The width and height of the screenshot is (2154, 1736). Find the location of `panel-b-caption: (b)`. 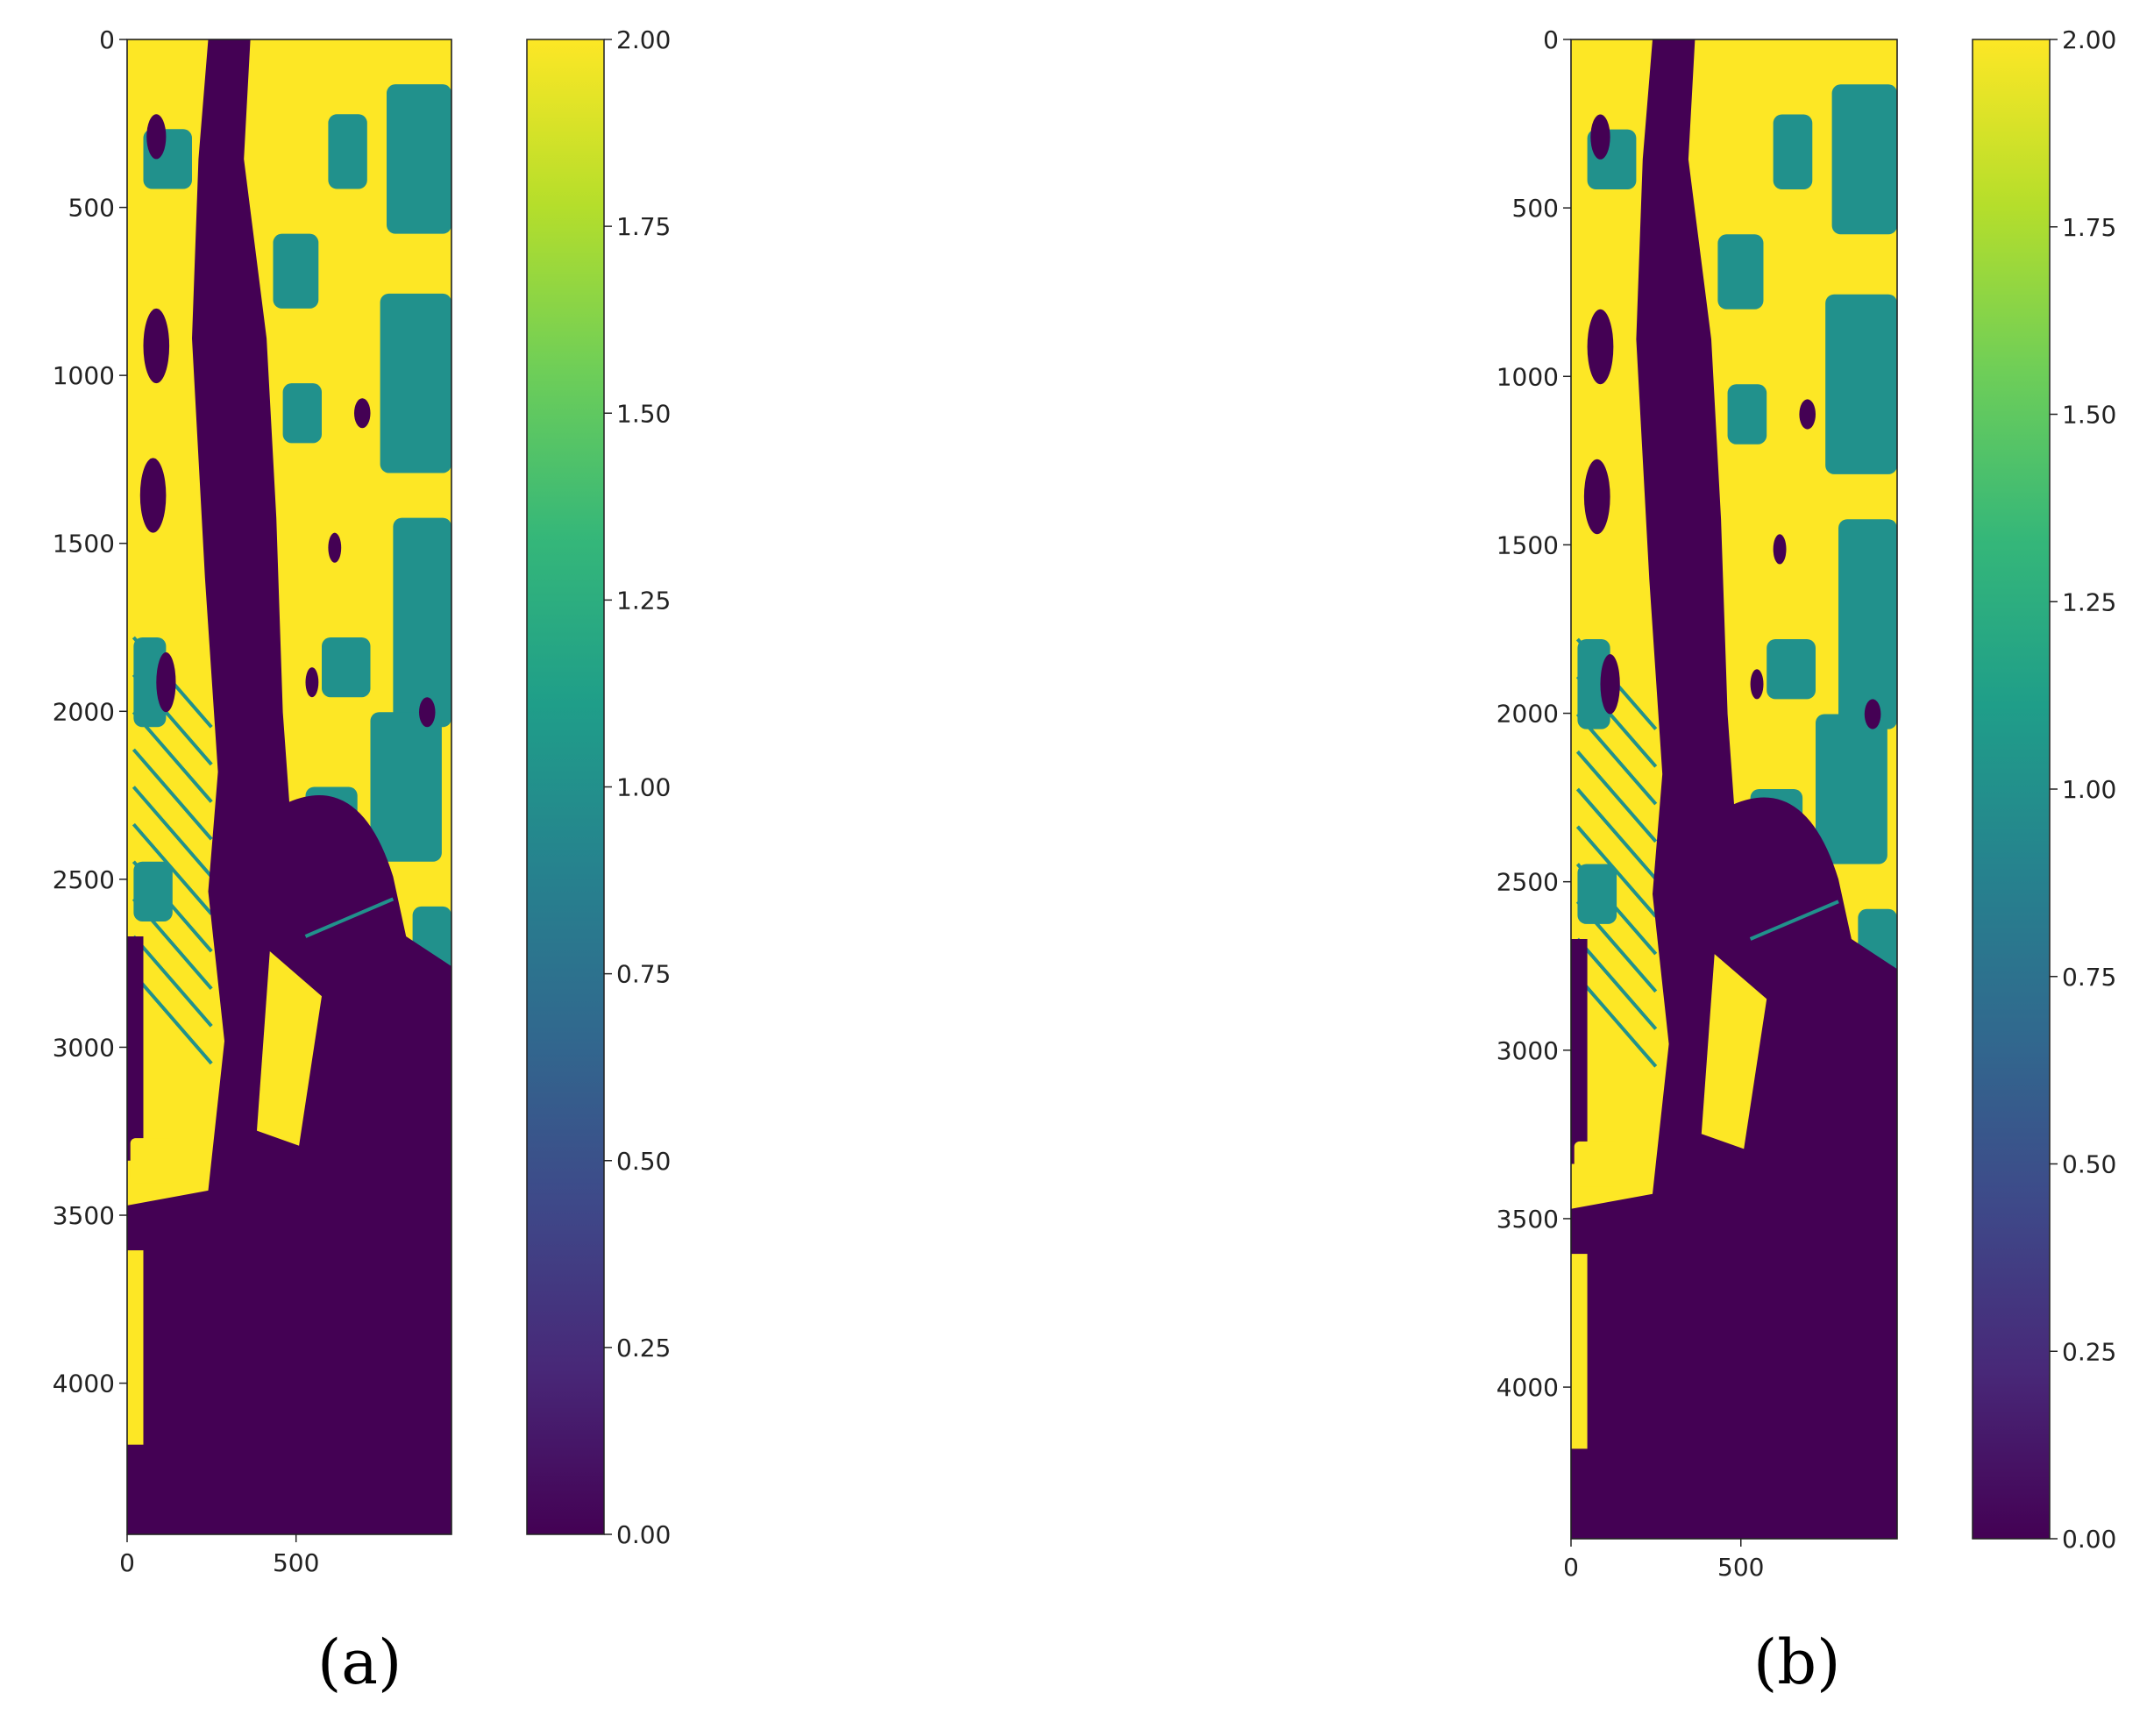

panel-b-caption: (b) is located at coordinates (1797, 1662).